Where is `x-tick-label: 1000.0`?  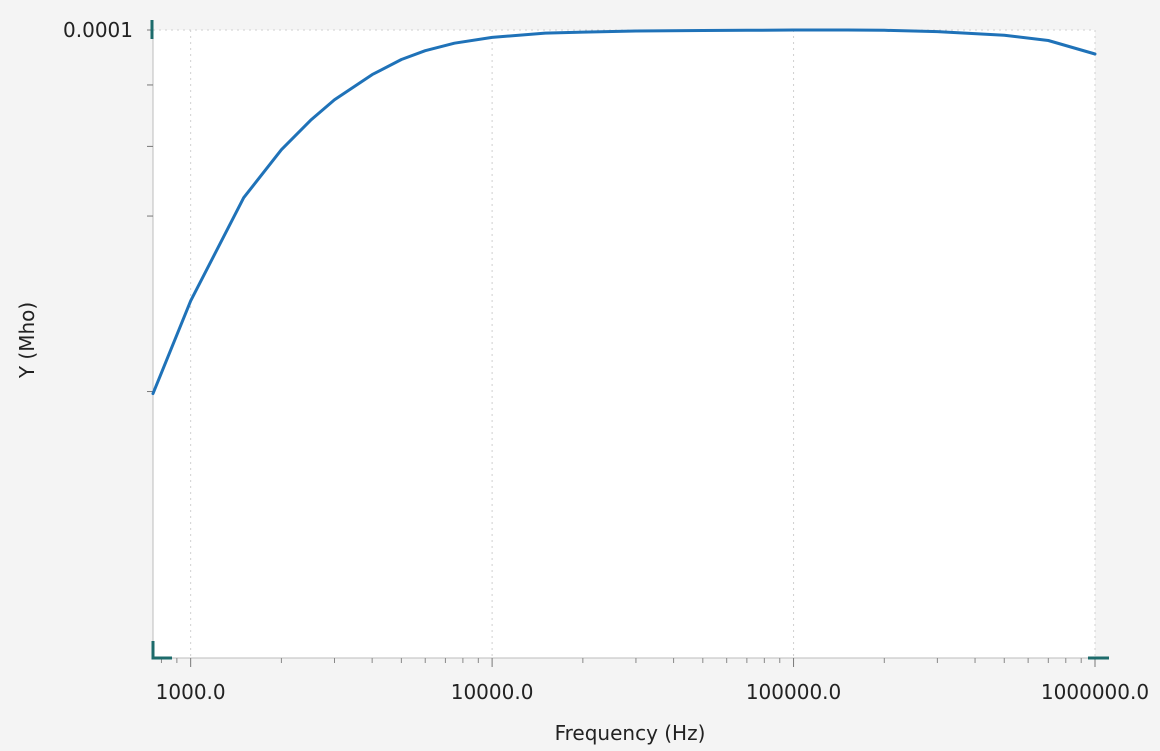
x-tick-label: 1000.0 is located at coordinates (191, 692).